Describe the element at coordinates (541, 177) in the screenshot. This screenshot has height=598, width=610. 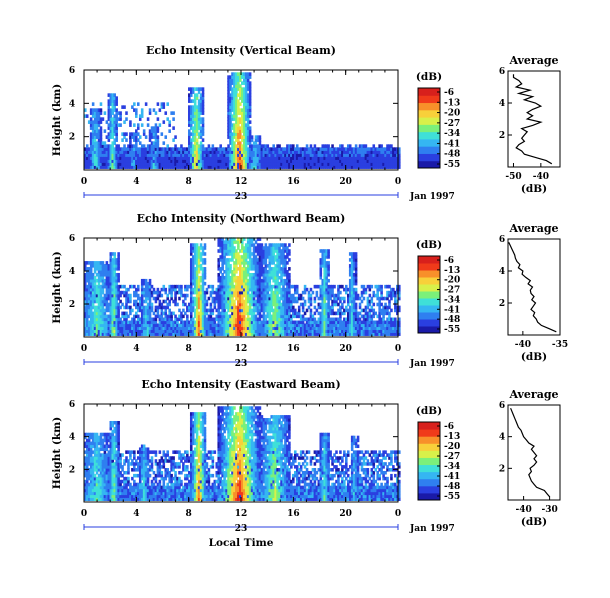
I see `avg-x-tick-label: -40` at that location.